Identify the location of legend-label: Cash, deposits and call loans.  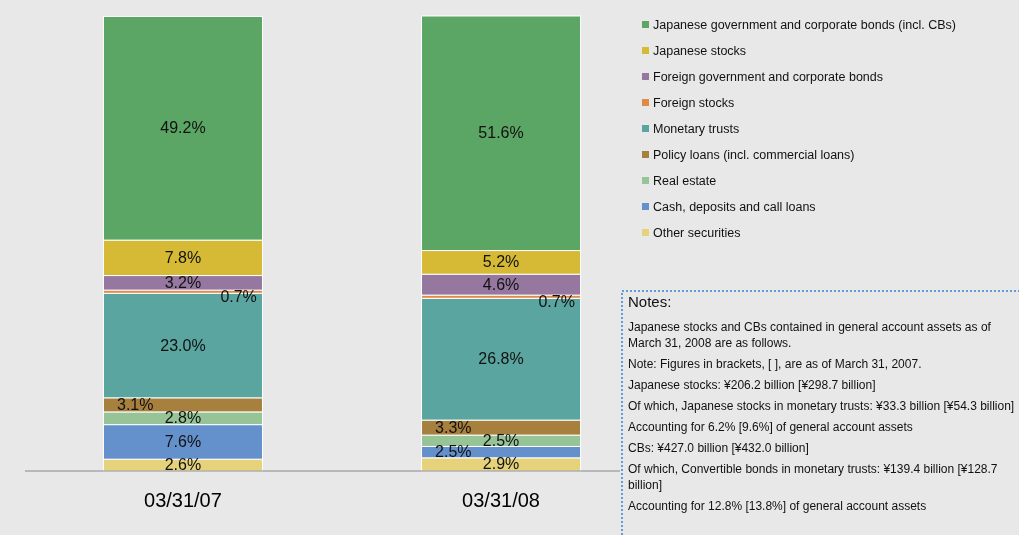
(734, 207).